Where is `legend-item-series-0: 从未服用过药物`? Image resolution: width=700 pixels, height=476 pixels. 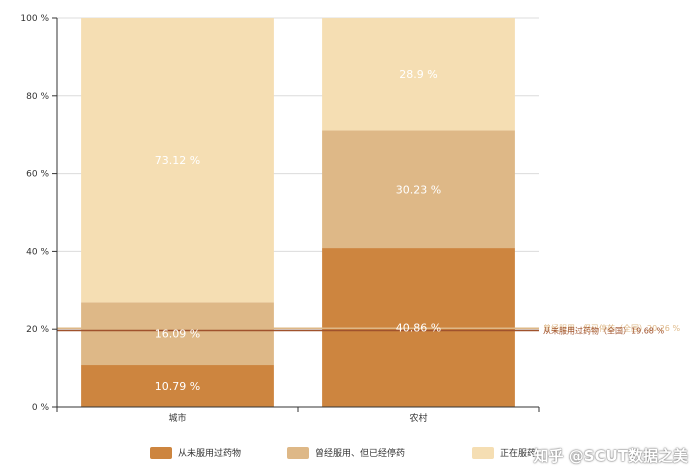 legend-item-series-0: 从未服用过药物 is located at coordinates (195, 452).